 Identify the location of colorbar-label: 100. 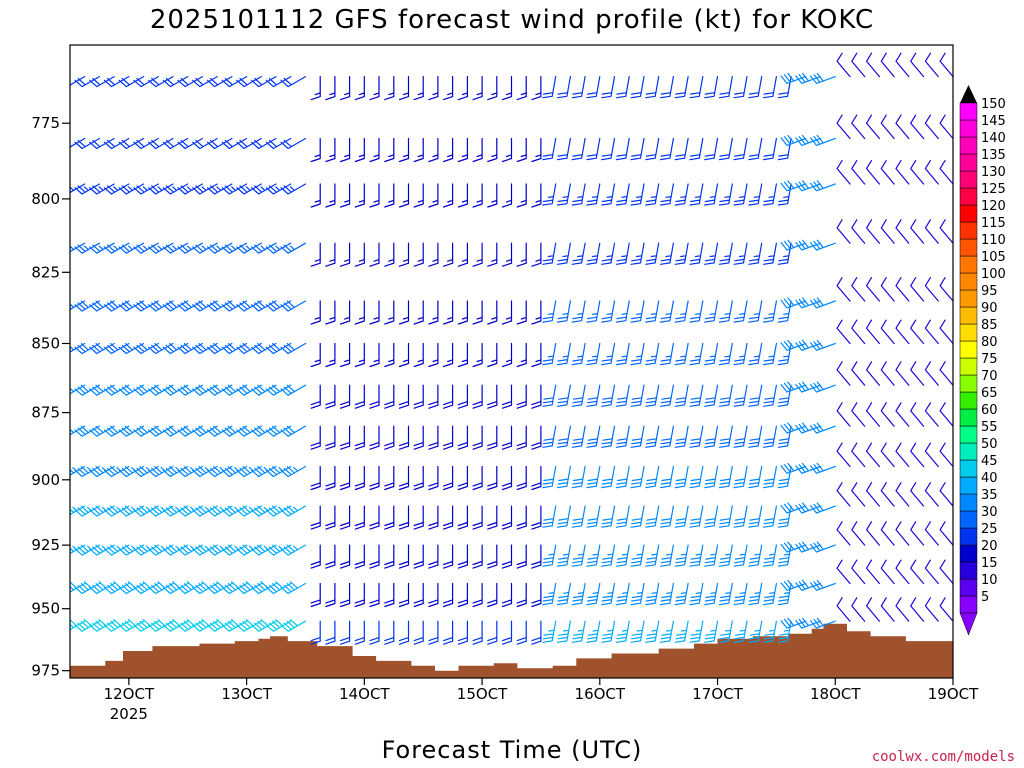
(993, 274).